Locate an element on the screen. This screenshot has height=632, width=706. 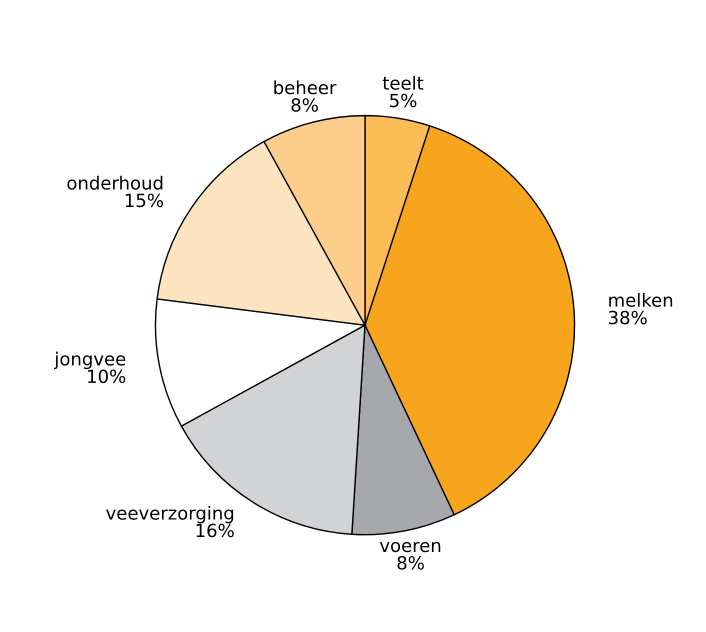
data-label: 5% is located at coordinates (403, 101).